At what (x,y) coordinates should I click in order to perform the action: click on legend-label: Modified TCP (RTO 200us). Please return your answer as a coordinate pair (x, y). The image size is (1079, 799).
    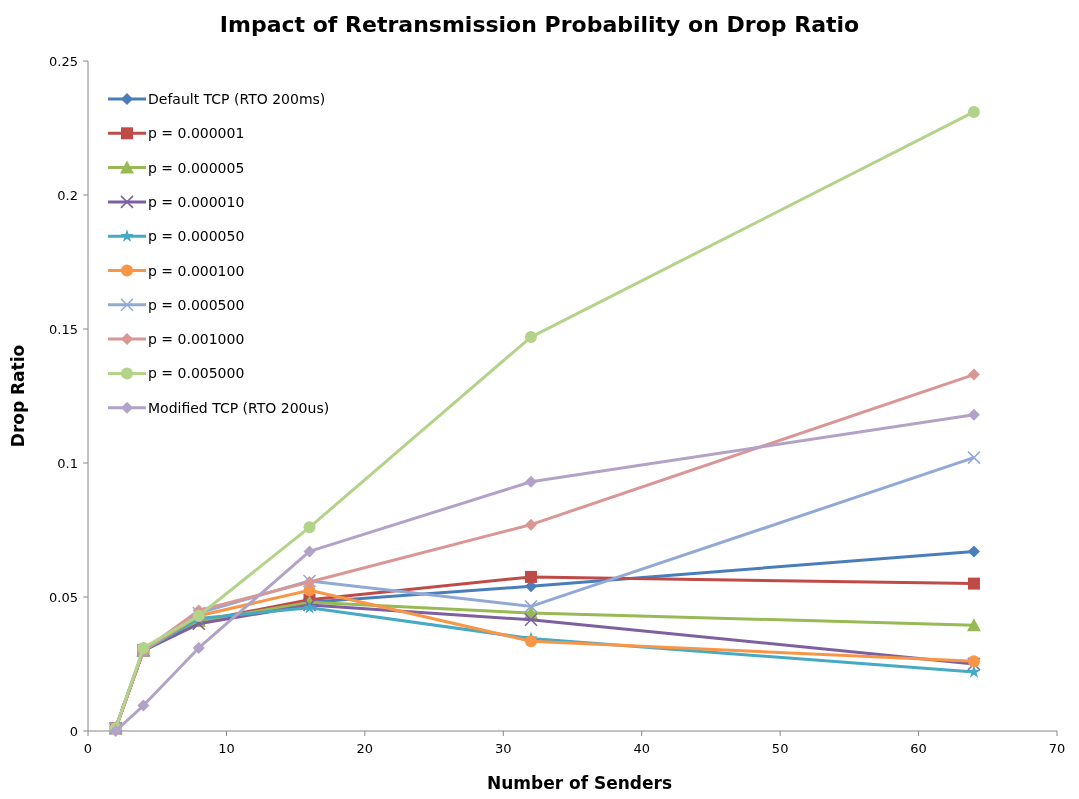
    Looking at the image, I should click on (239, 407).